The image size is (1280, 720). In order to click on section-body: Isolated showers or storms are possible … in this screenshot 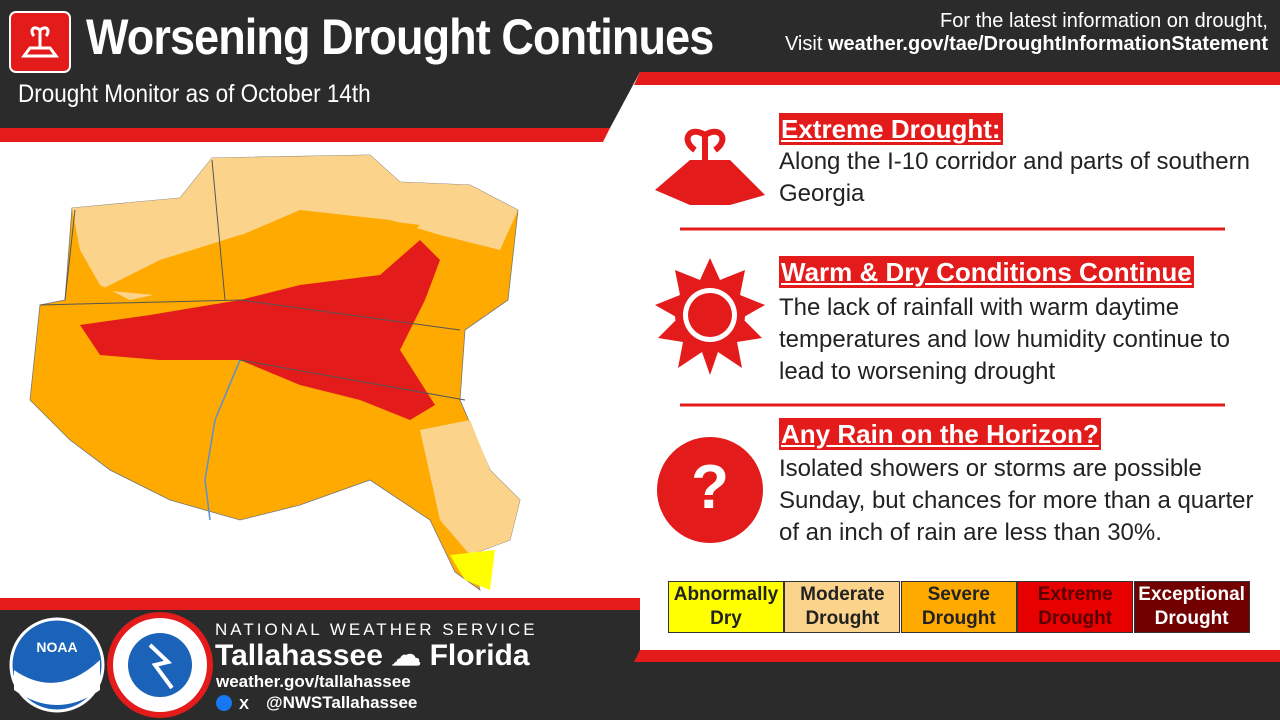, I will do `click(1016, 500)`.